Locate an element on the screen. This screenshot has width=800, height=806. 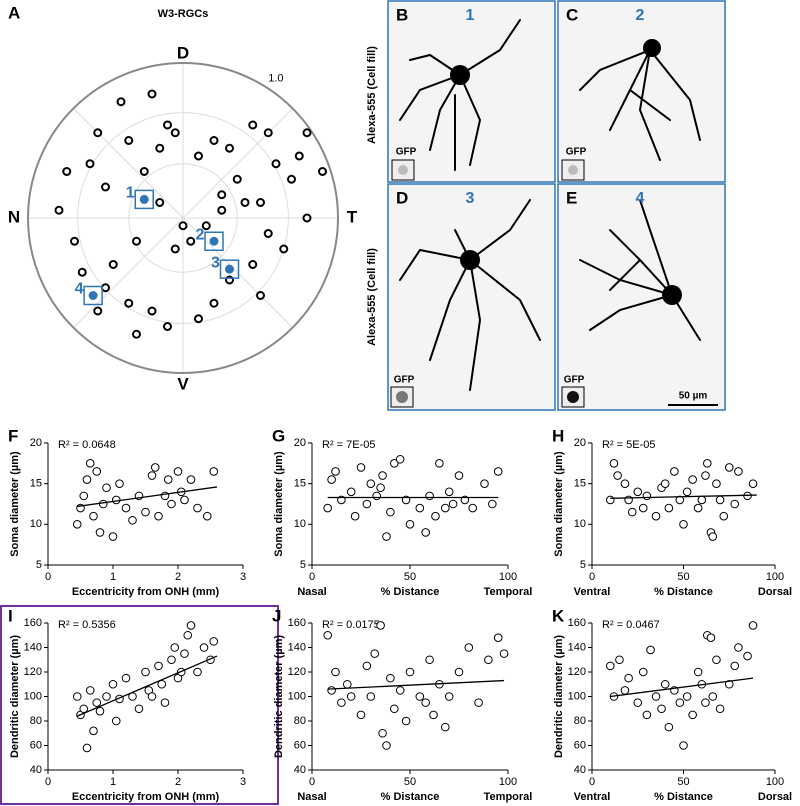
x-axis-label: Eccentricity from ONH (mm) is located at coordinates (146, 797).